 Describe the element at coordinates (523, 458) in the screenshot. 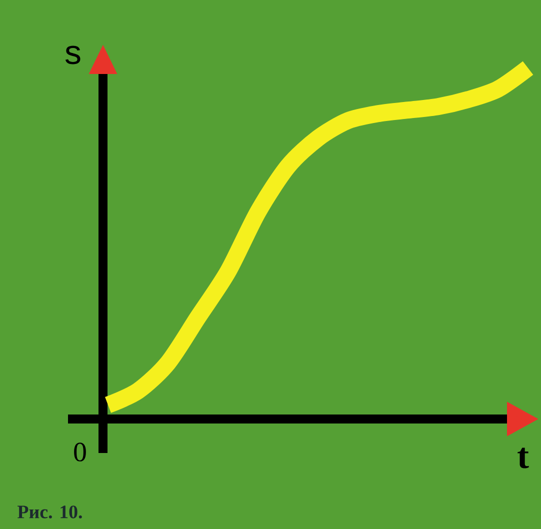

I see `x-axis-title: t` at that location.